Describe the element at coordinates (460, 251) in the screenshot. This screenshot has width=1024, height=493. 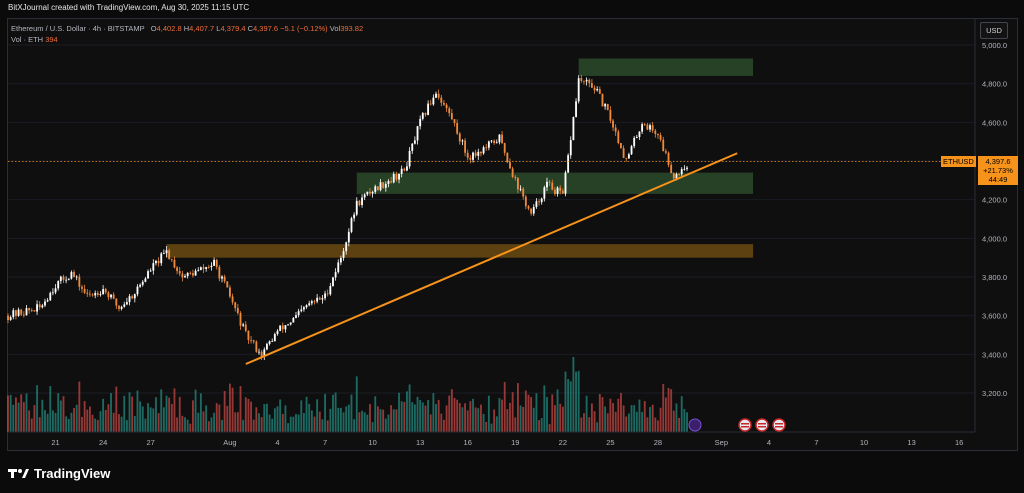
I see `support-zone` at that location.